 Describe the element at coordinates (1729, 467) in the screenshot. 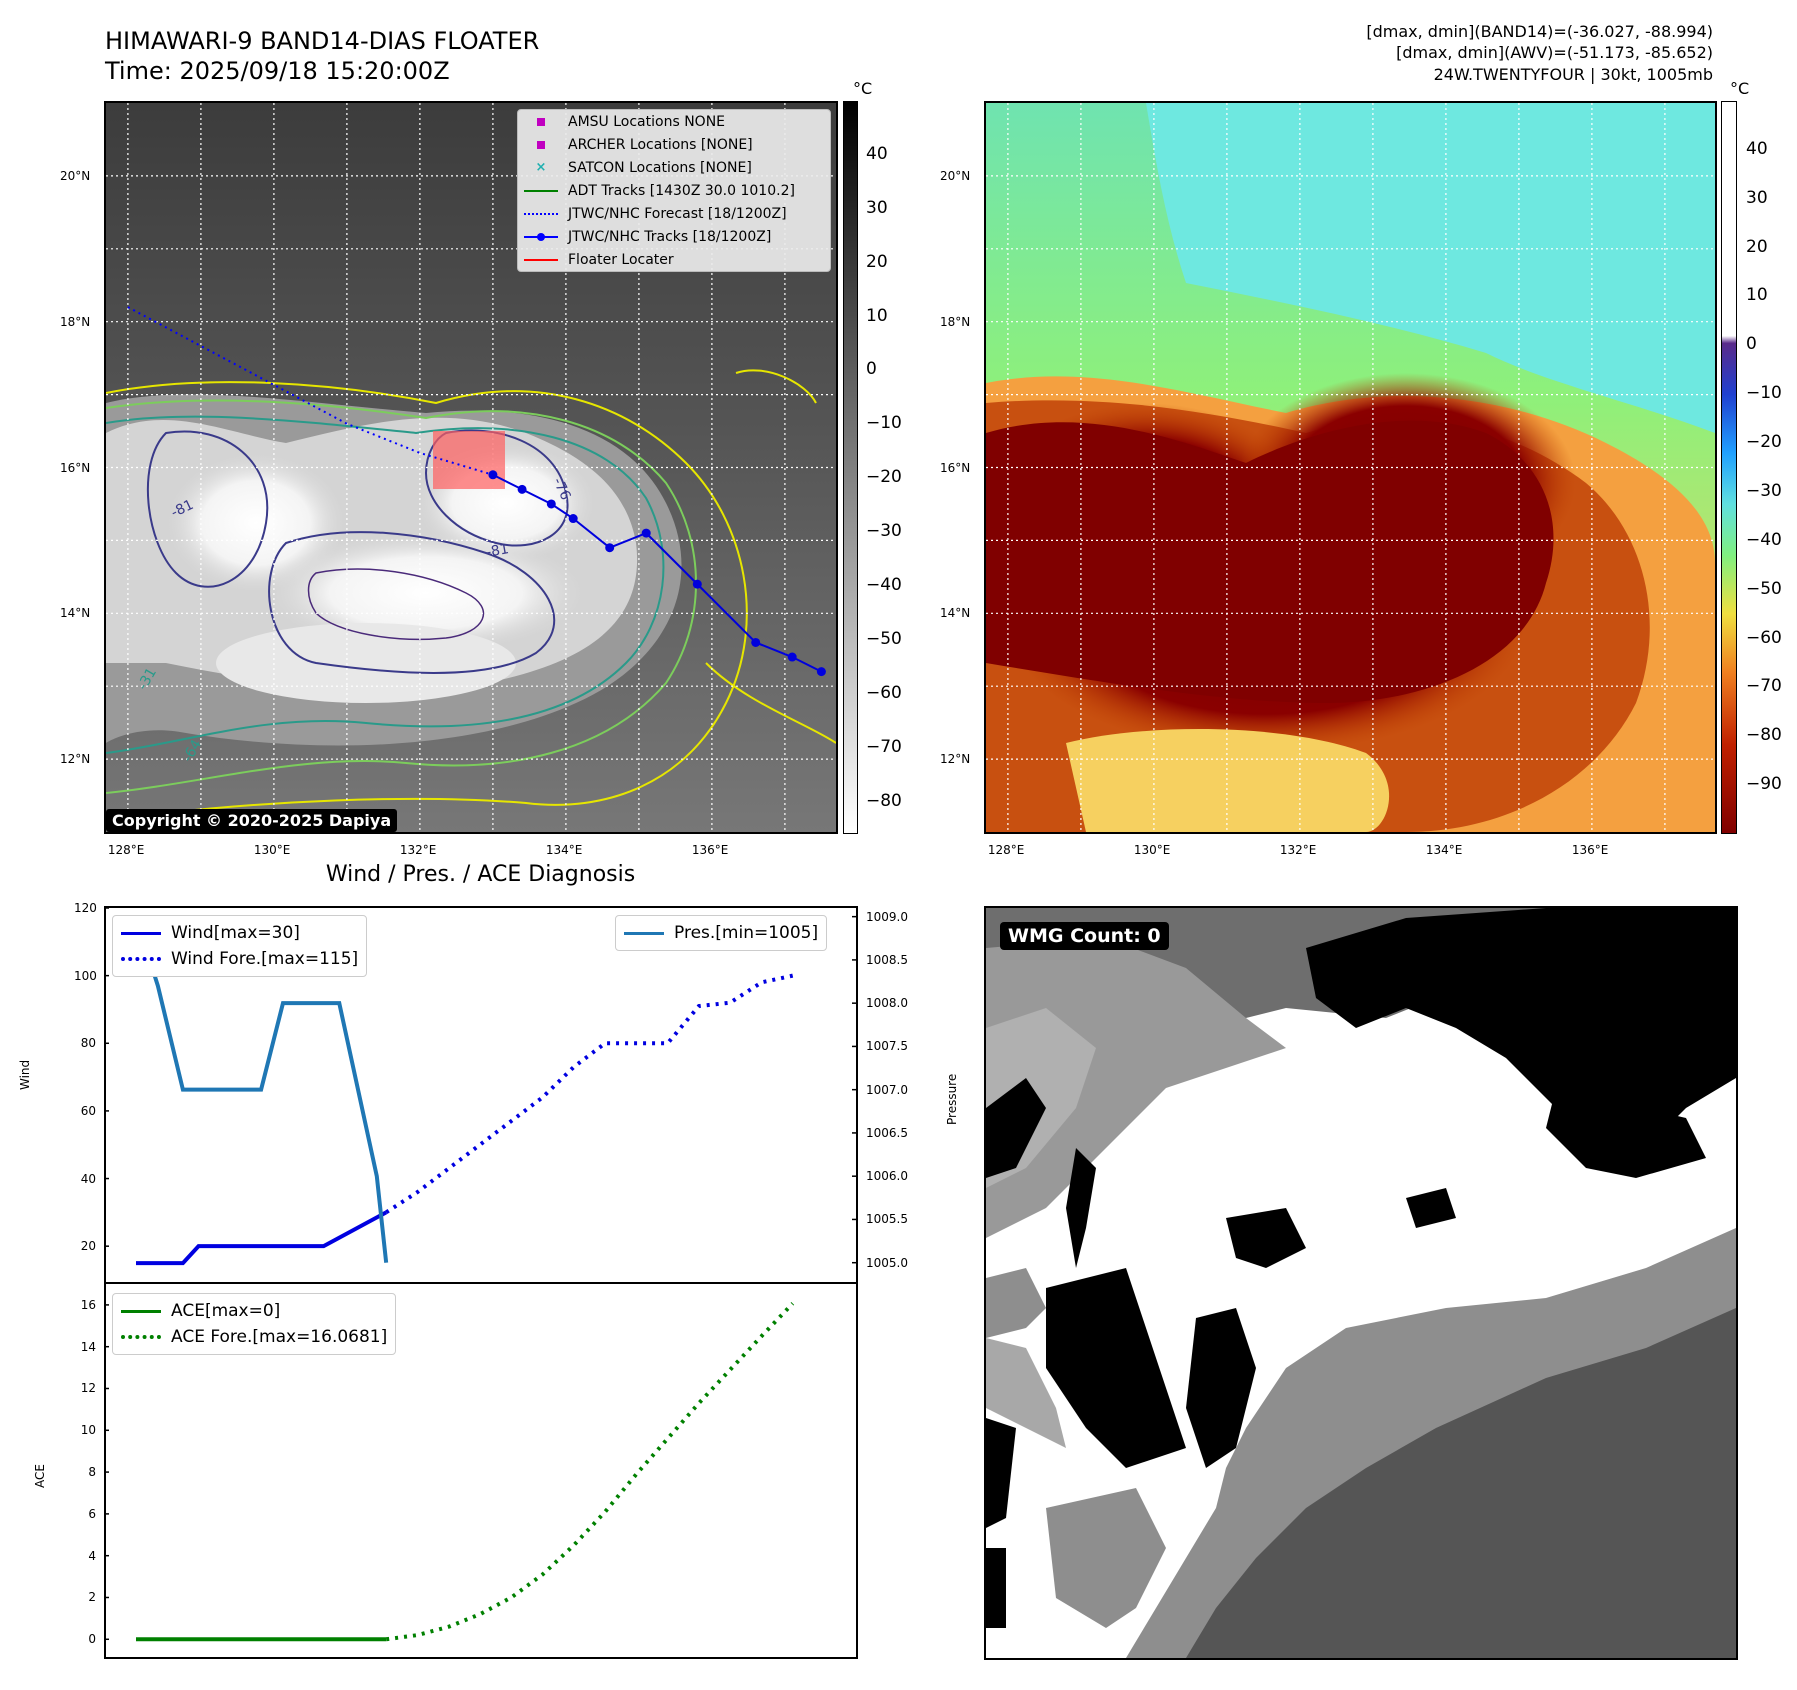

I see `awv-colorbar` at that location.